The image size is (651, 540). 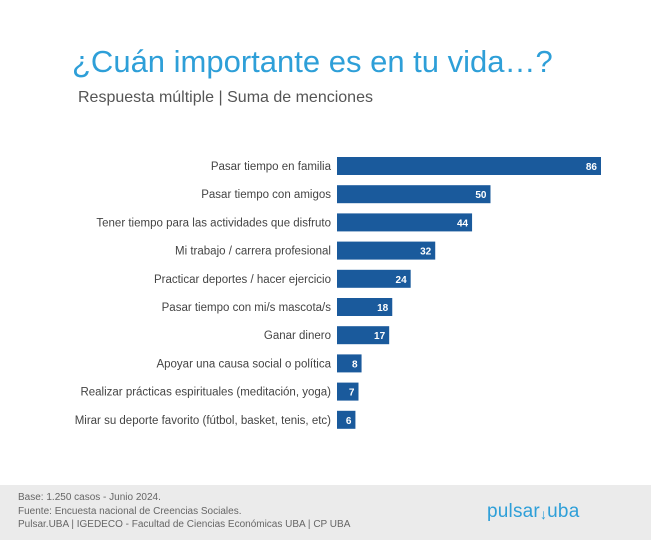 What do you see at coordinates (242, 280) in the screenshot?
I see `category-label: Practicar deportes / hacer ejercicio` at bounding box center [242, 280].